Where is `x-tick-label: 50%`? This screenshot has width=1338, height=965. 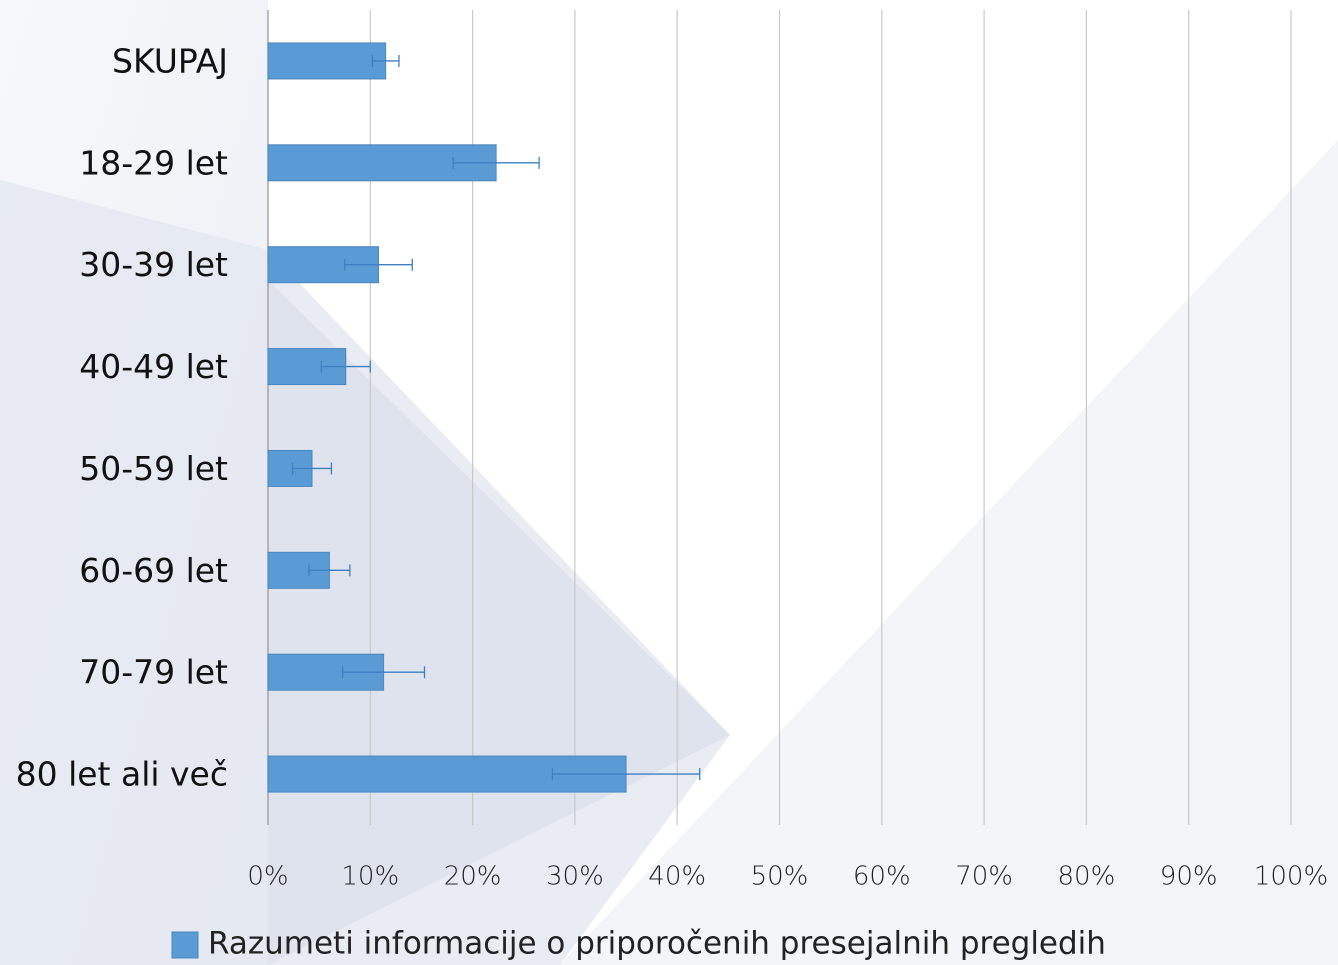 x-tick-label: 50% is located at coordinates (780, 877).